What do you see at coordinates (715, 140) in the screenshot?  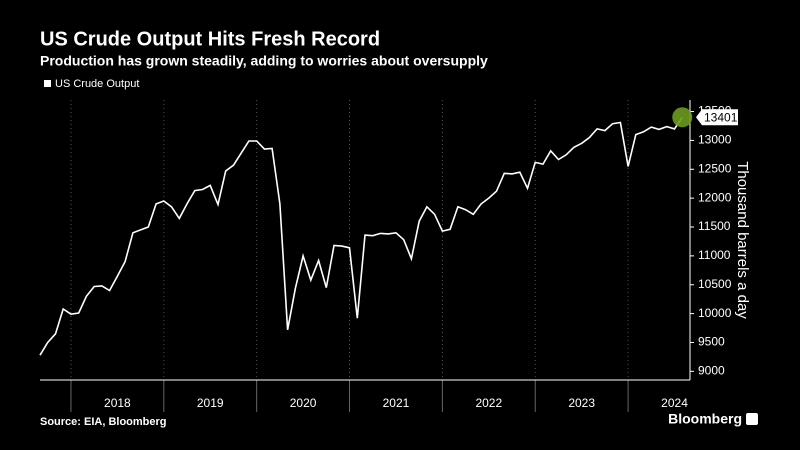 I see `y-tick-label: 13000` at bounding box center [715, 140].